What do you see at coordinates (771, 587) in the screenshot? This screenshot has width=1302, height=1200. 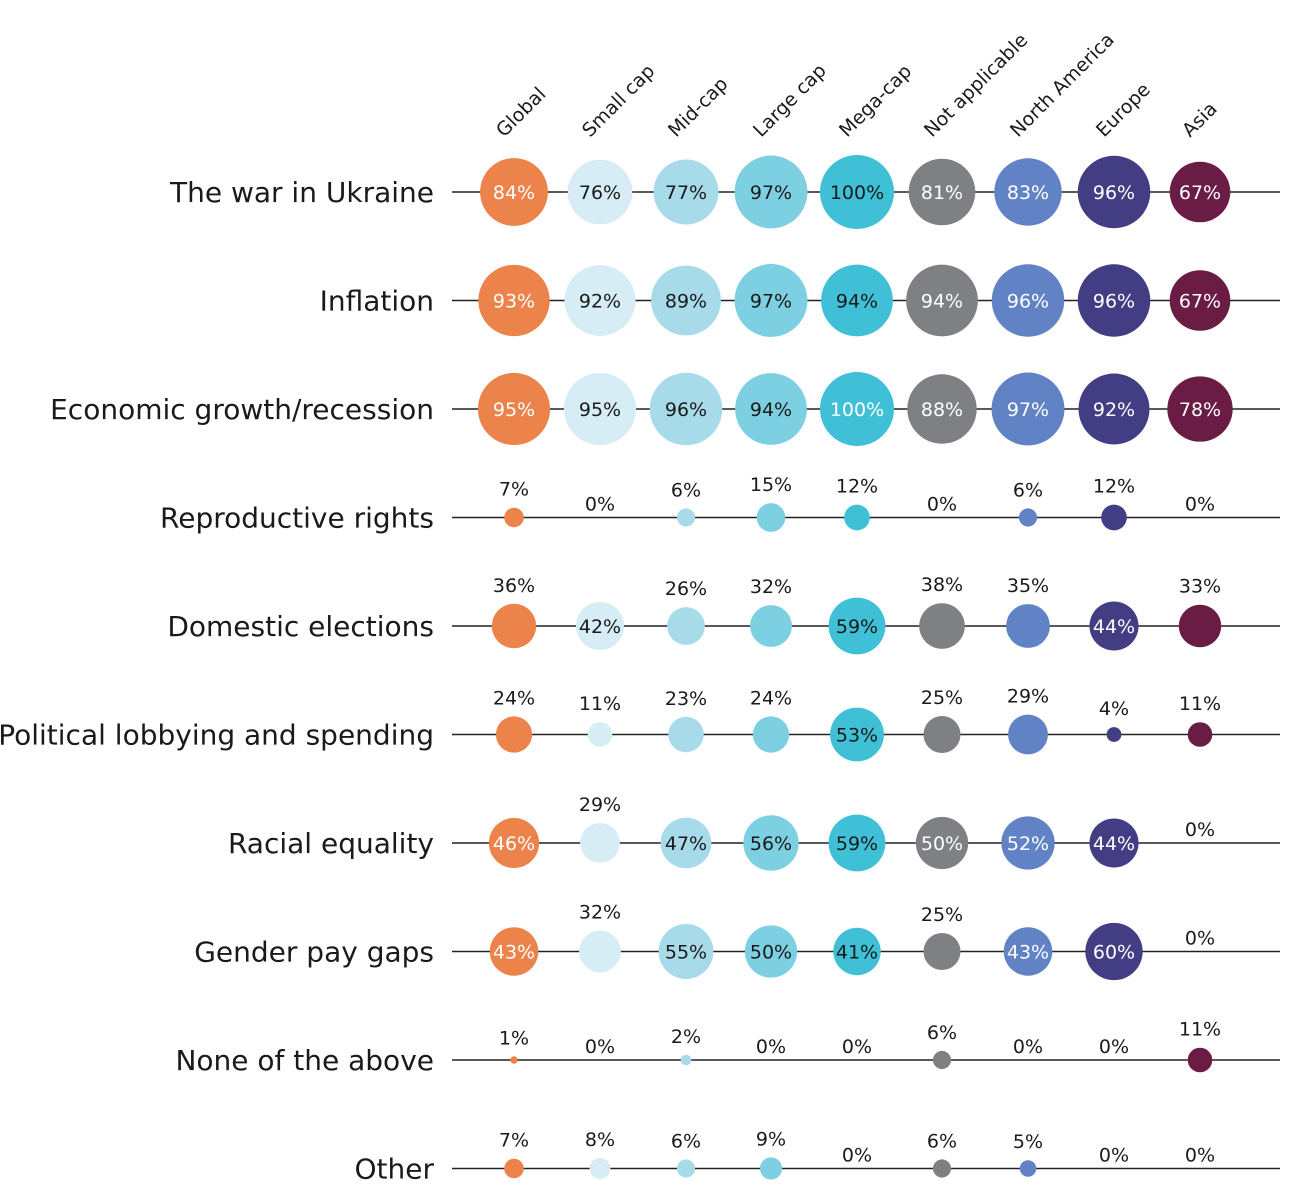 I see `value-label-large-cap: 32%` at bounding box center [771, 587].